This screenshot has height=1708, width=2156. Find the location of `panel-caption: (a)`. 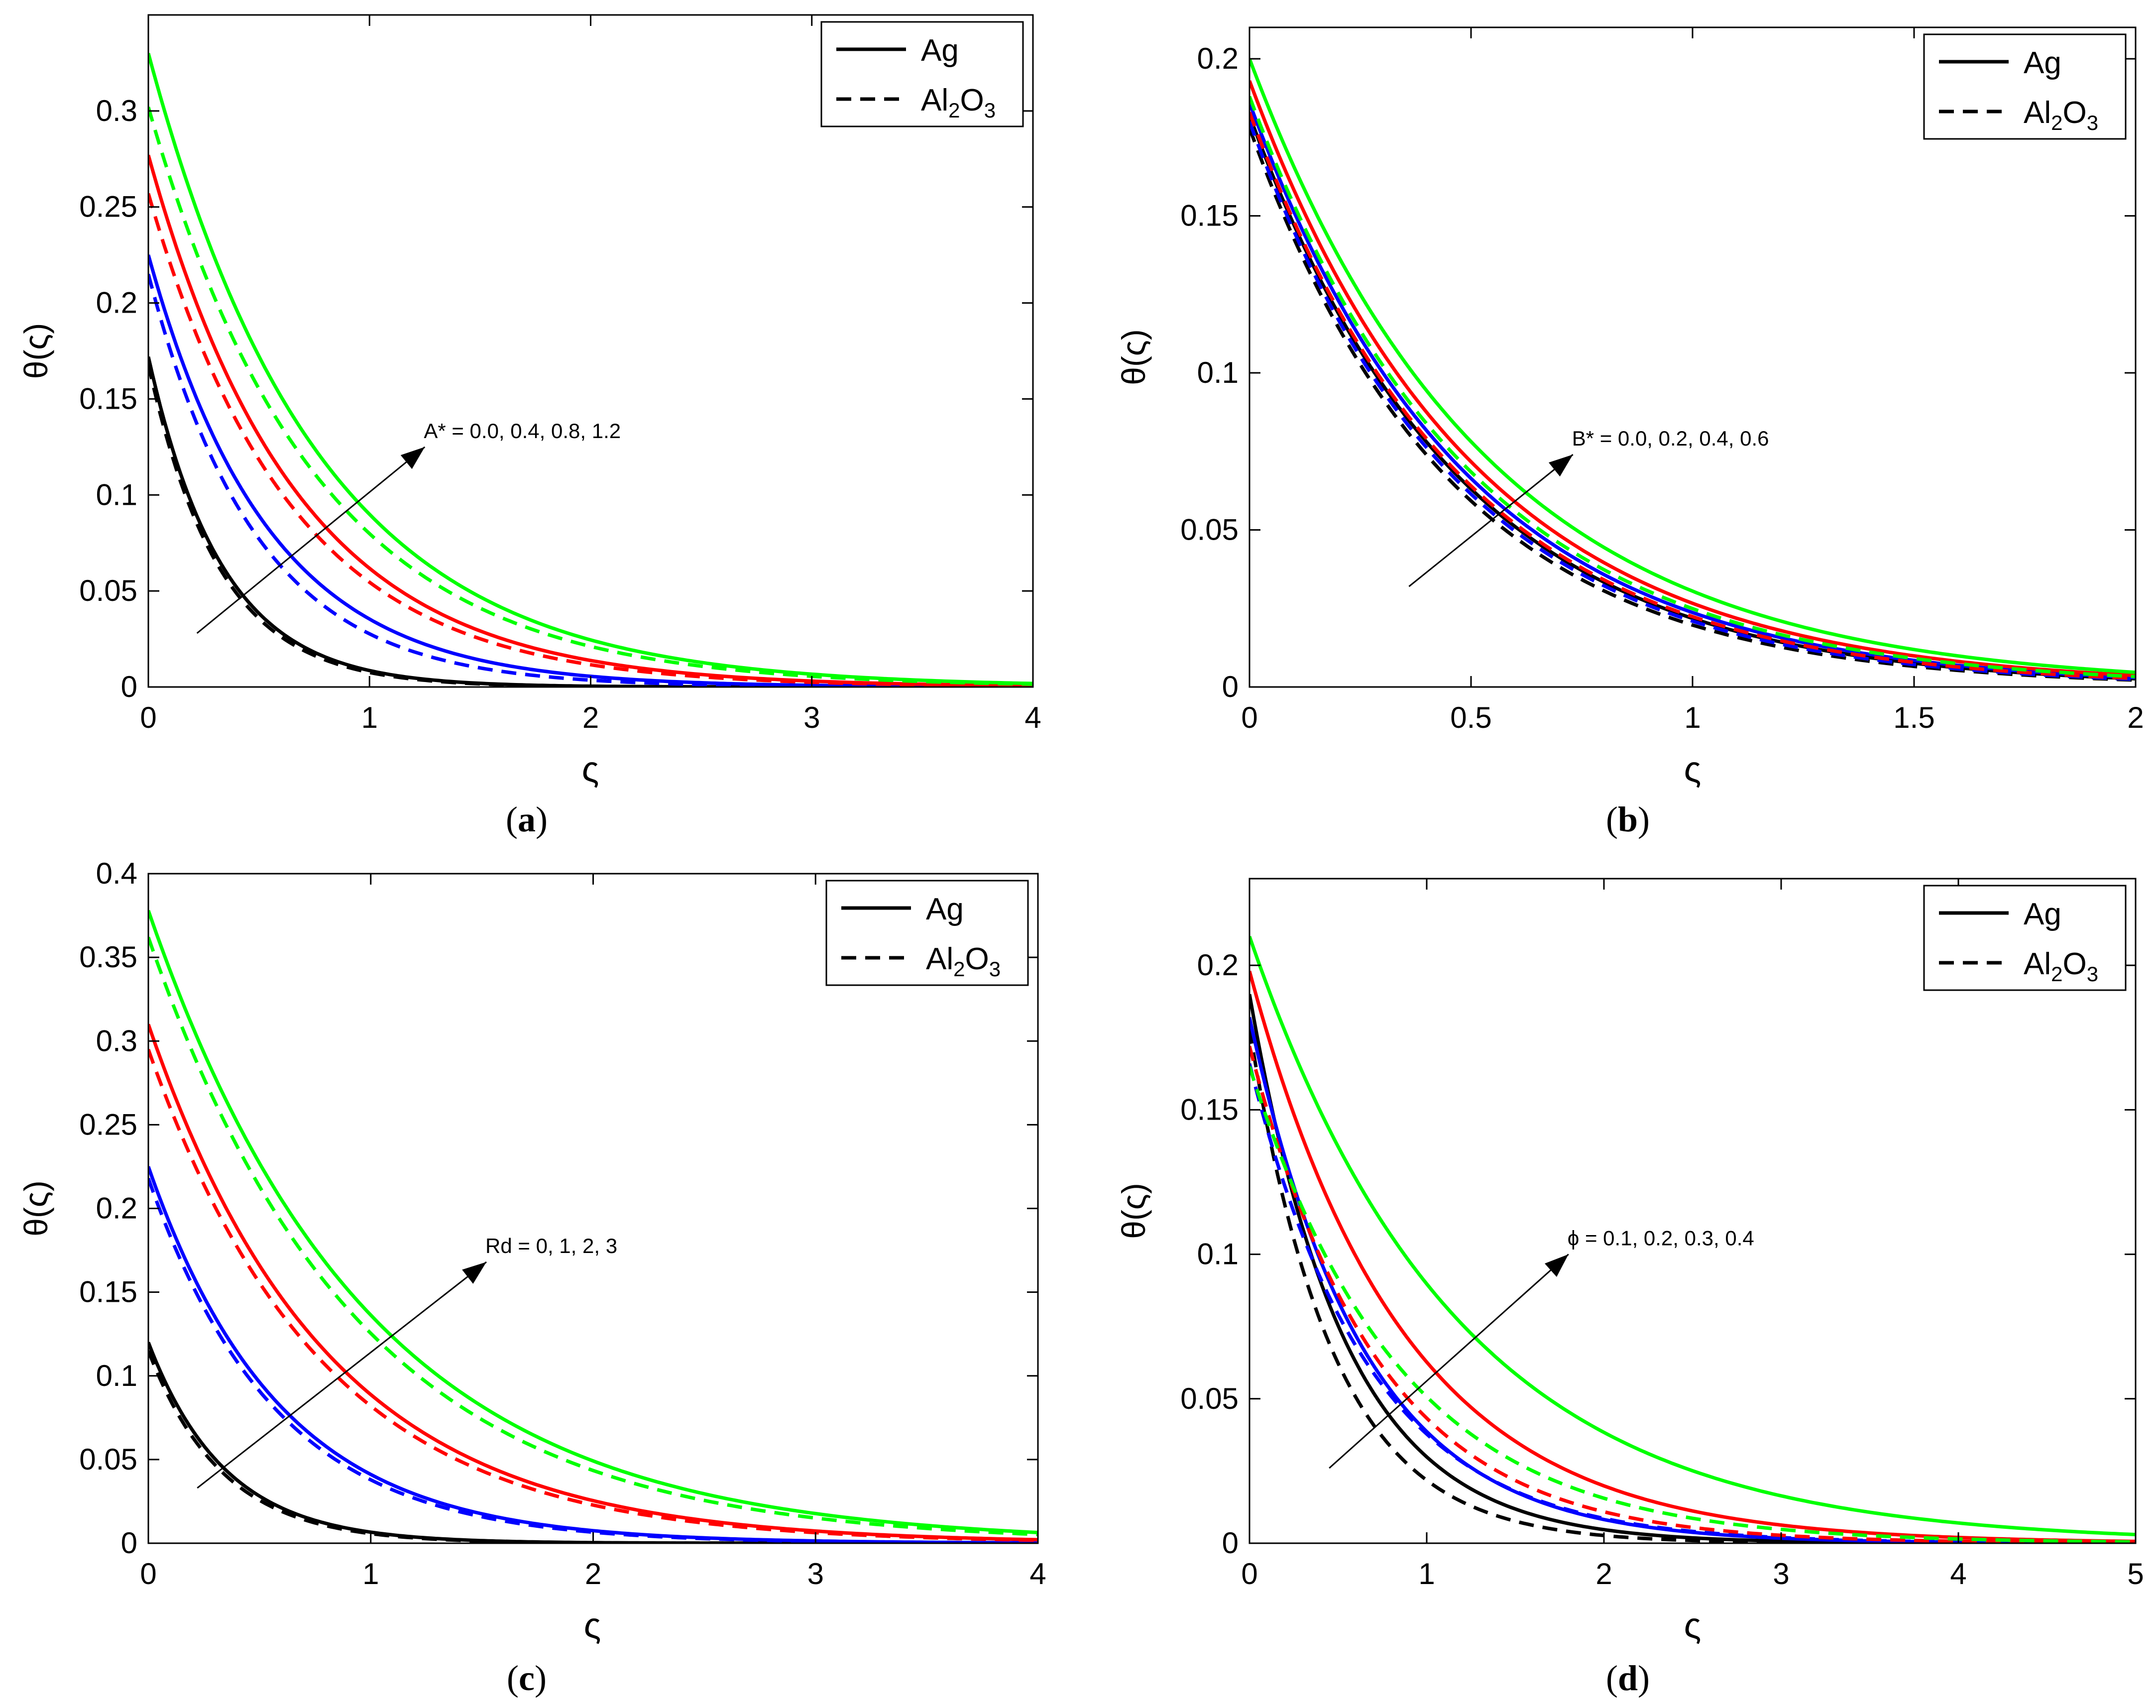

panel-caption: (a) is located at coordinates (527, 819).